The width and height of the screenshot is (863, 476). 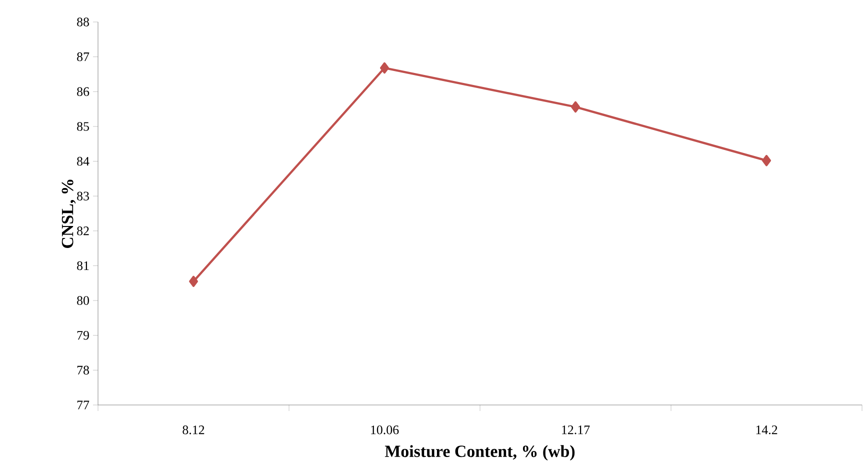 What do you see at coordinates (193, 430) in the screenshot?
I see `x-tick-label: 8.12` at bounding box center [193, 430].